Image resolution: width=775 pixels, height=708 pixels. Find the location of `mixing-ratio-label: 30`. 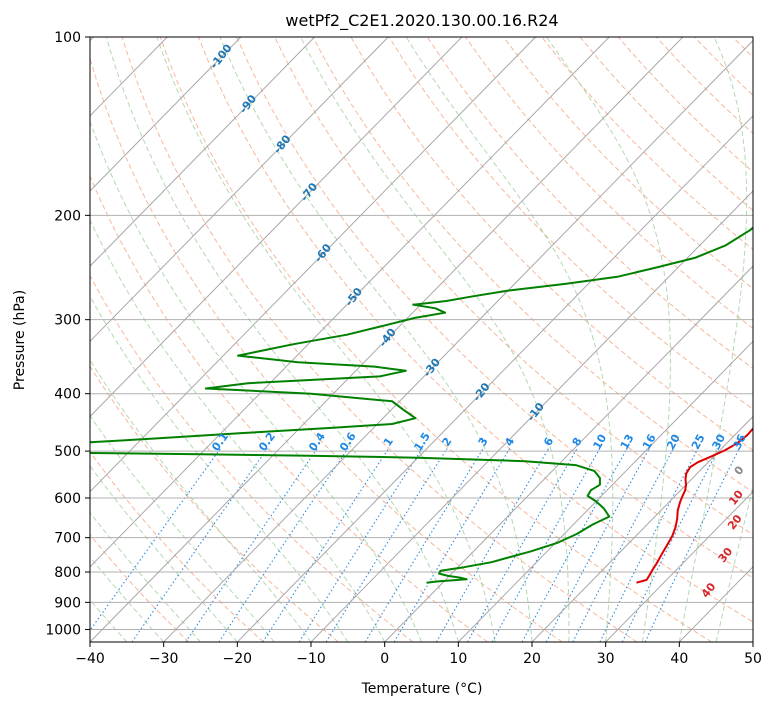

mixing-ratio-label: 30 is located at coordinates (718, 442).